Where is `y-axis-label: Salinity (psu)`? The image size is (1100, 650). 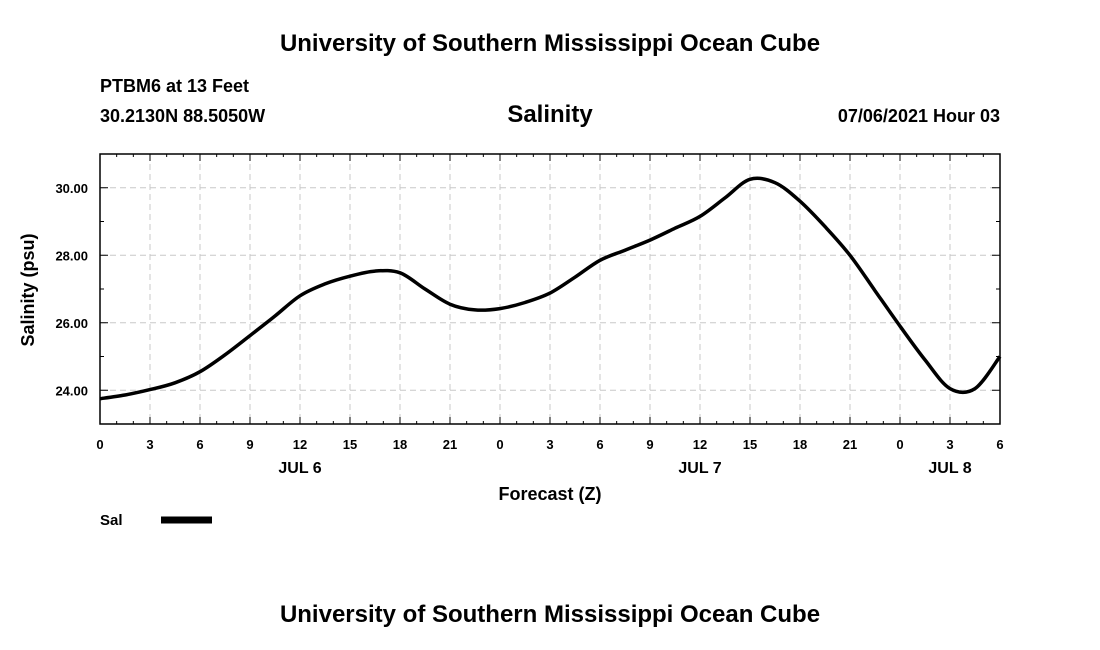
y-axis-label: Salinity (psu) is located at coordinates (28, 289).